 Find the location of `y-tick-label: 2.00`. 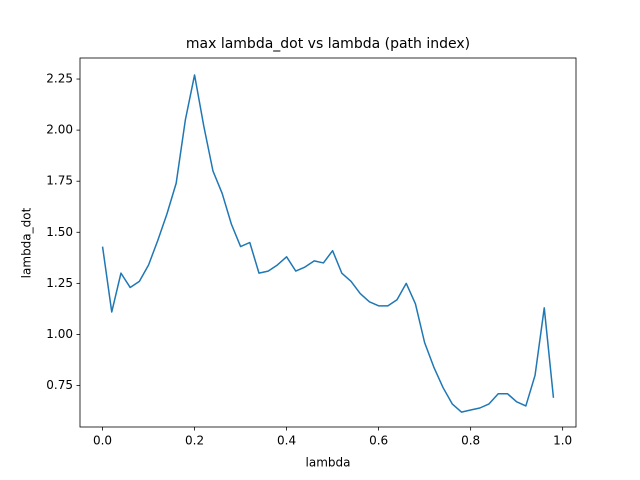

y-tick-label: 2.00 is located at coordinates (59, 130).